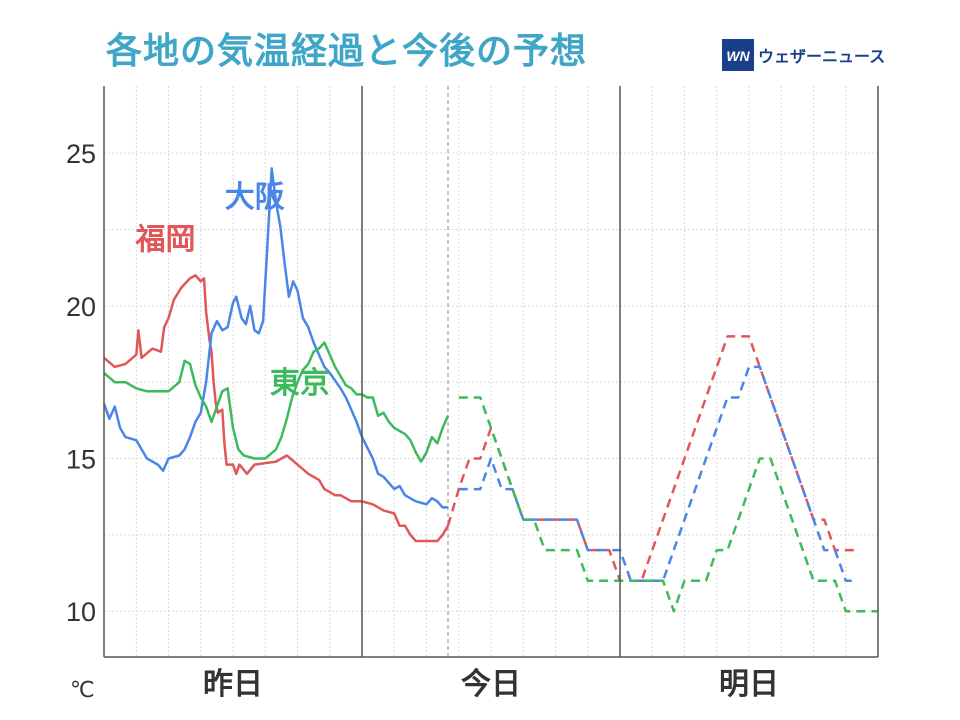 The height and width of the screenshot is (720, 960). Describe the element at coordinates (81, 307) in the screenshot. I see `y-tick-label: 20` at that location.